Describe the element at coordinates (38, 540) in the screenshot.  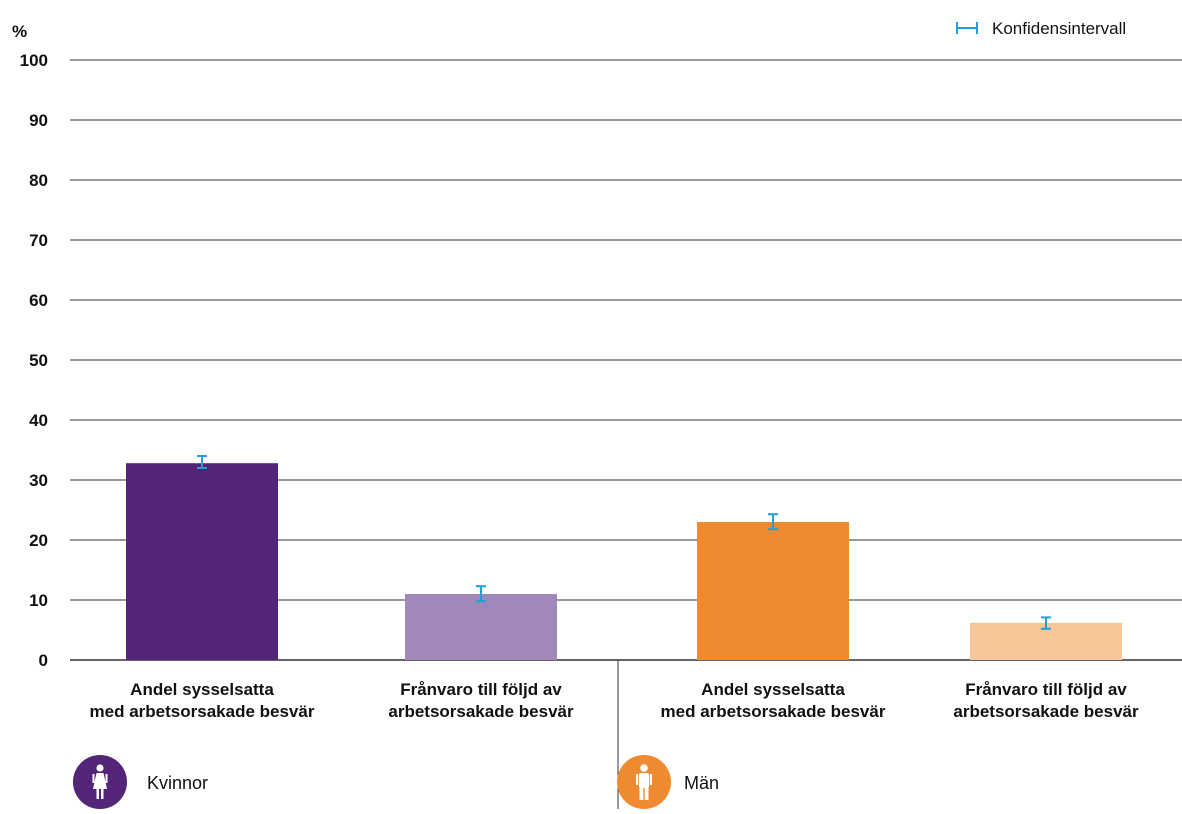
I see `y-tick-label: 20` at that location.